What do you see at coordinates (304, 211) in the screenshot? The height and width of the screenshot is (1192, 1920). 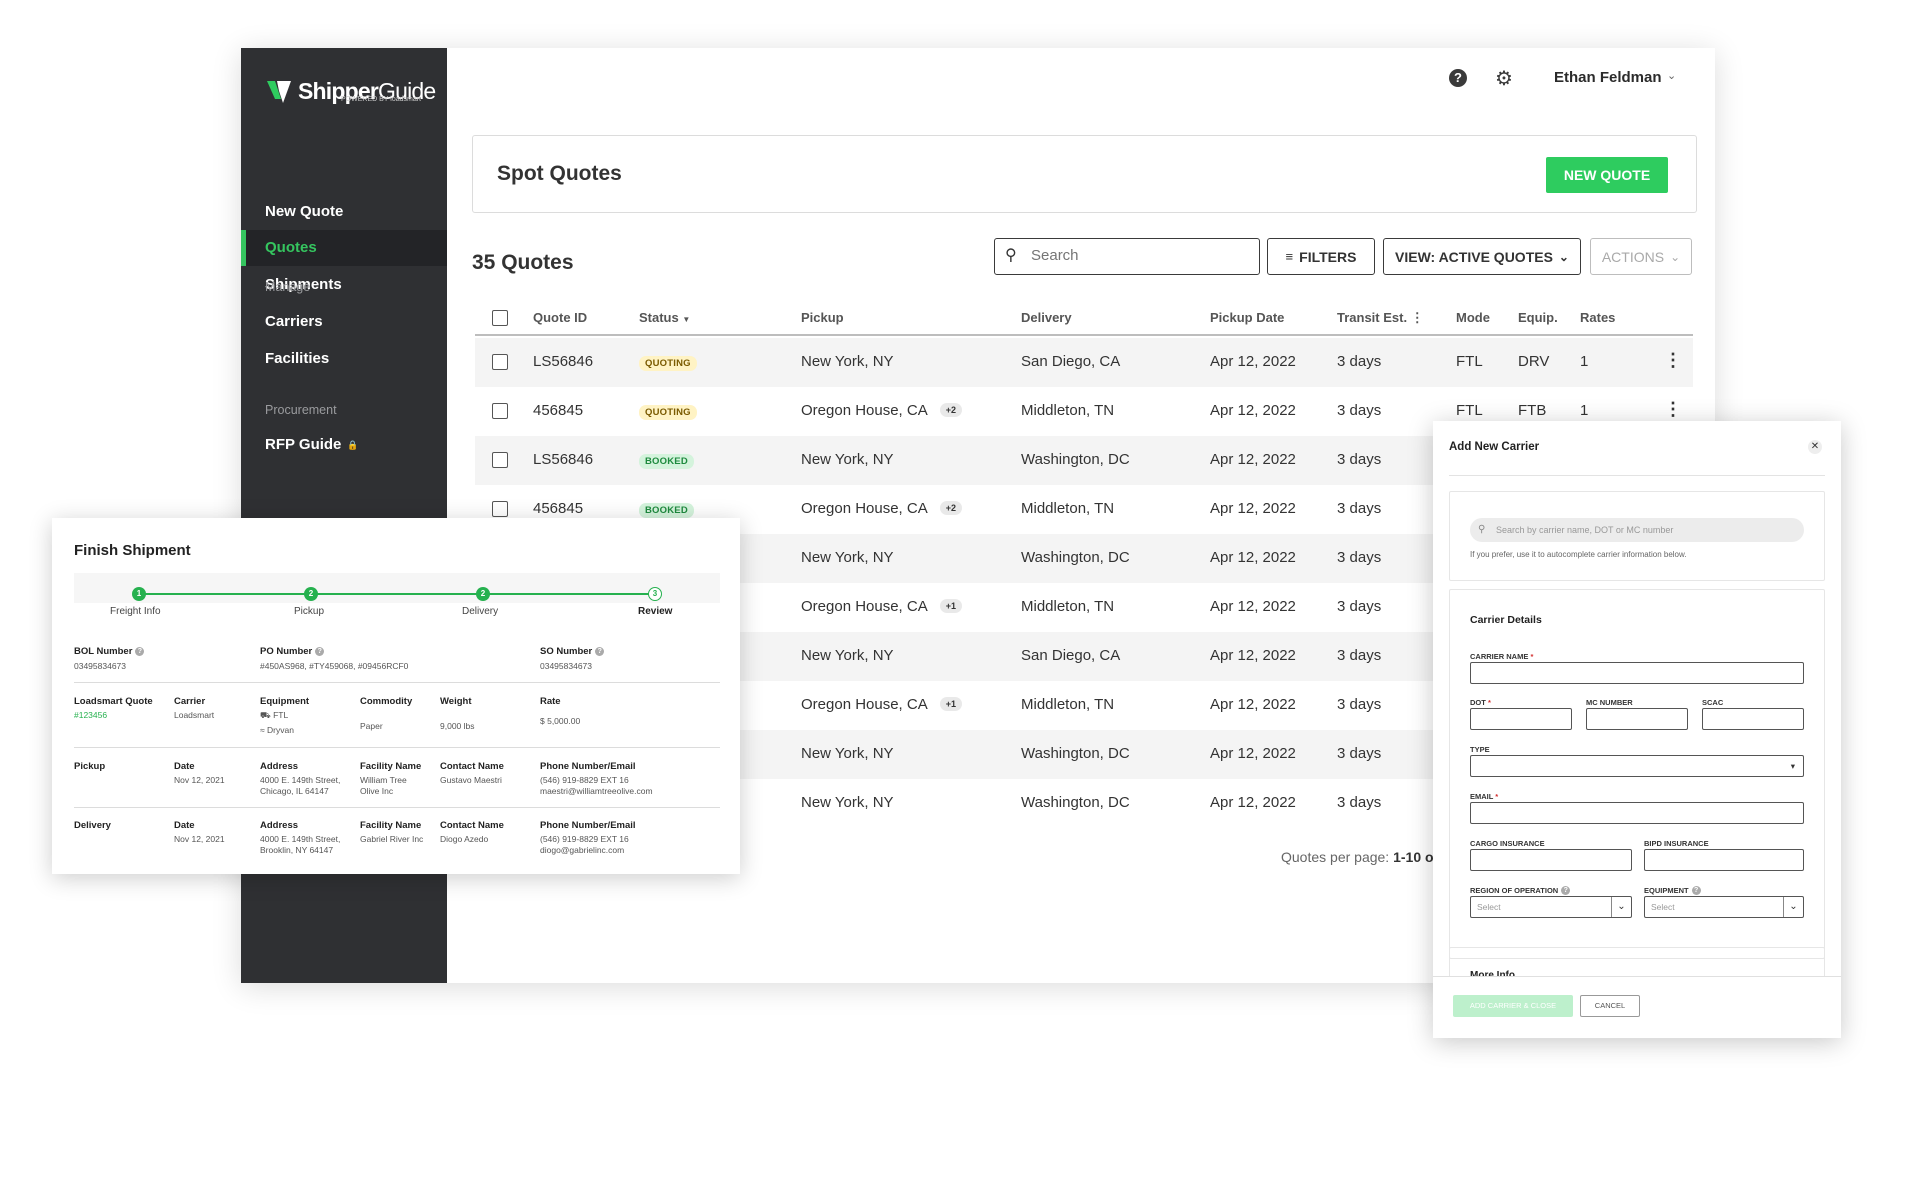 I see `sidebar-item-new-quote: New Quote` at bounding box center [304, 211].